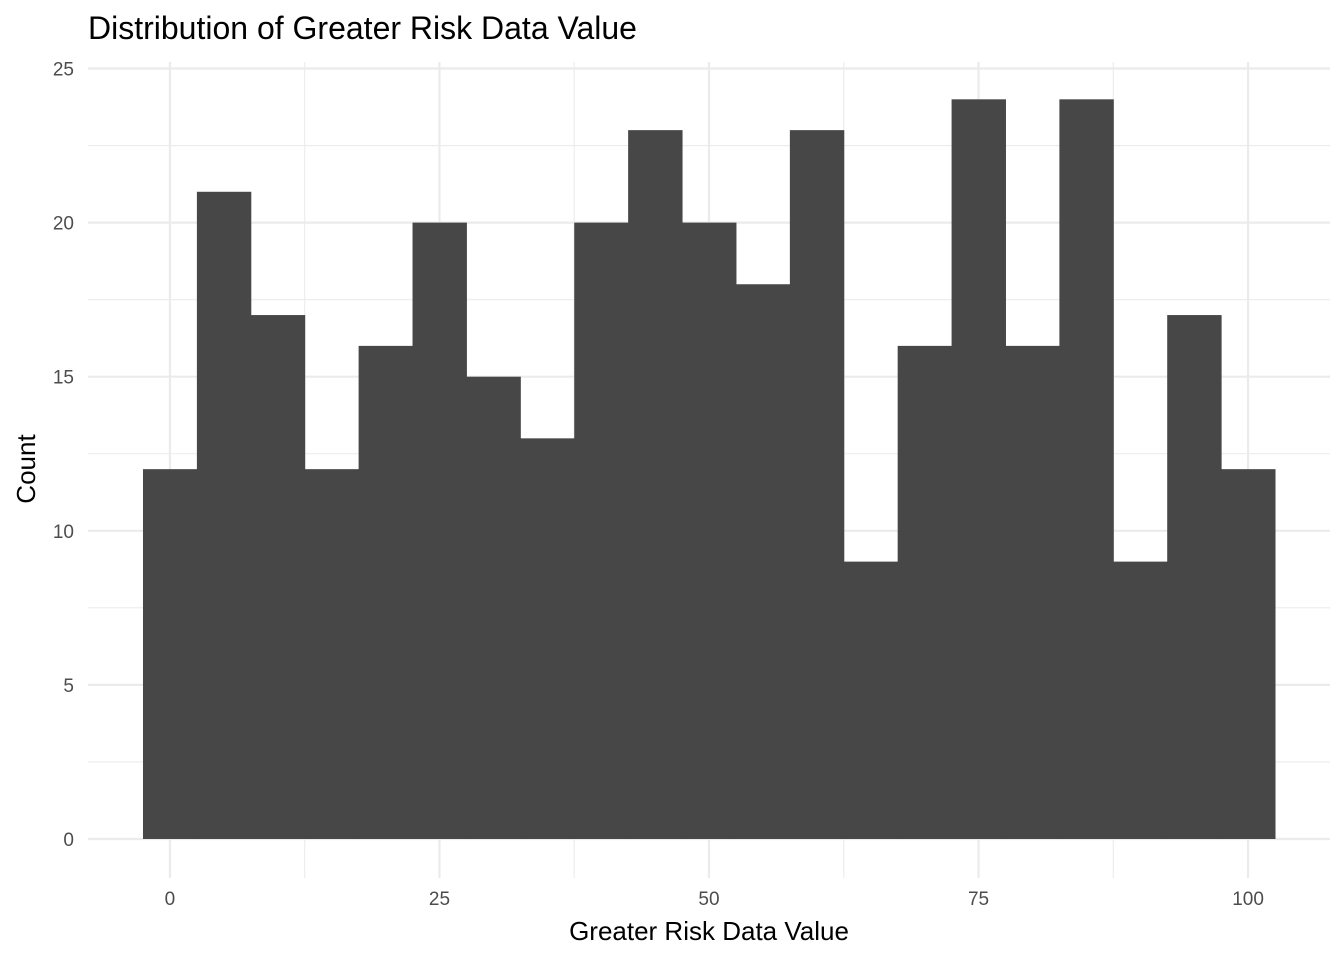 This screenshot has width=1344, height=960. I want to click on x-tick-labels: 0 25 50 75 100, so click(714, 899).